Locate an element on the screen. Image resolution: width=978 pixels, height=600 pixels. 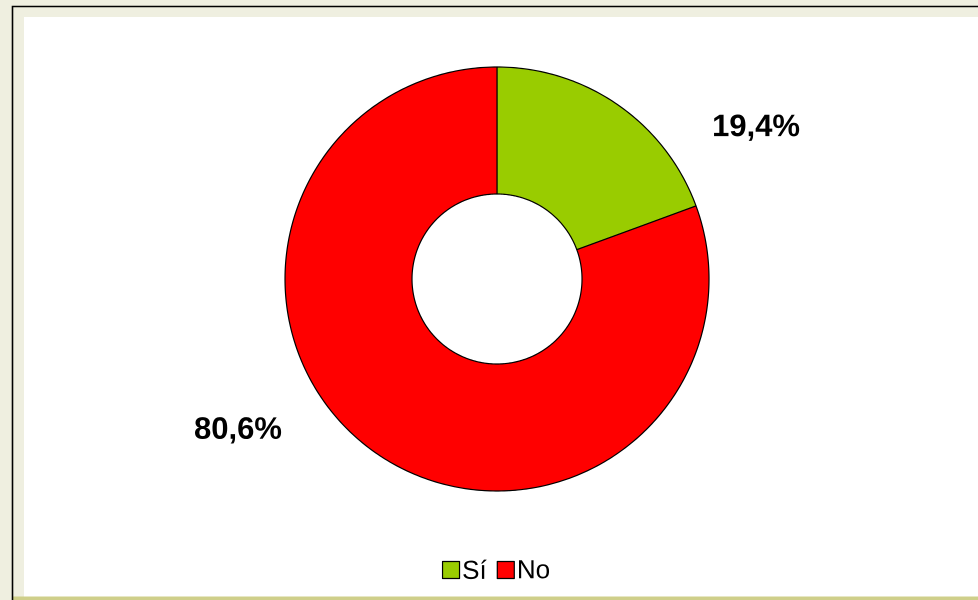
legend-label: No is located at coordinates (534, 569).